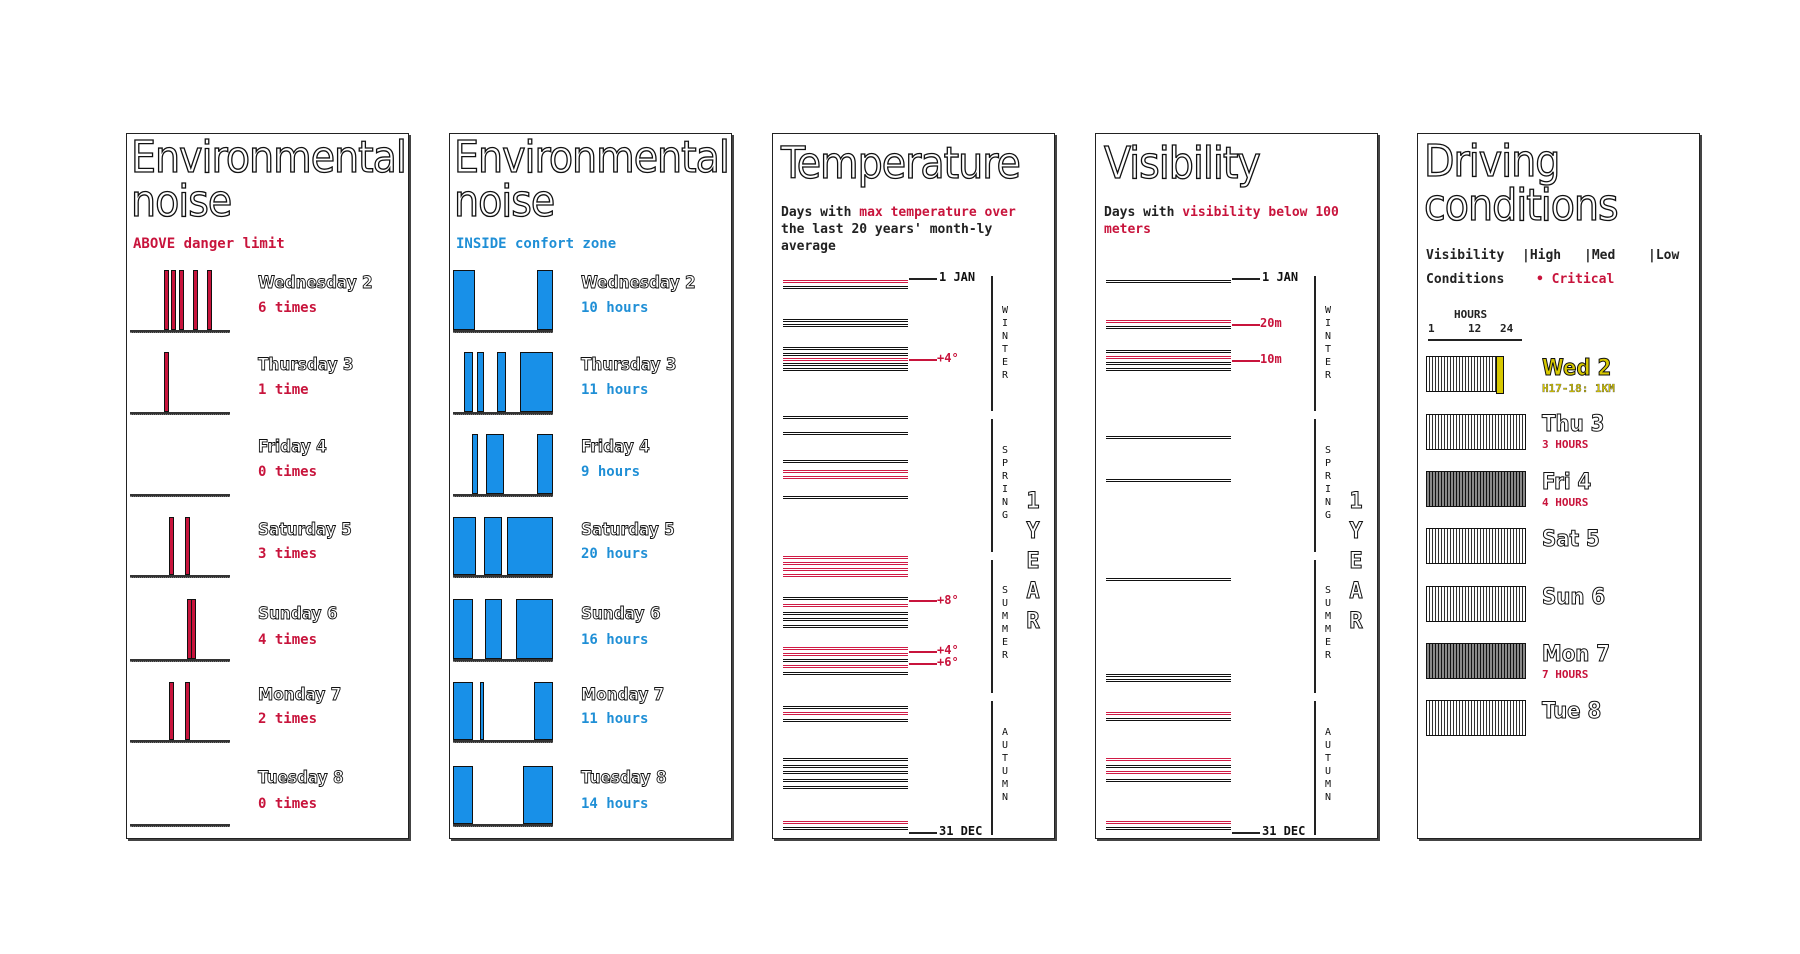 Image resolution: width=1800 pixels, height=954 pixels. Describe the element at coordinates (1664, 255) in the screenshot. I see `legend-low: |Low` at that location.